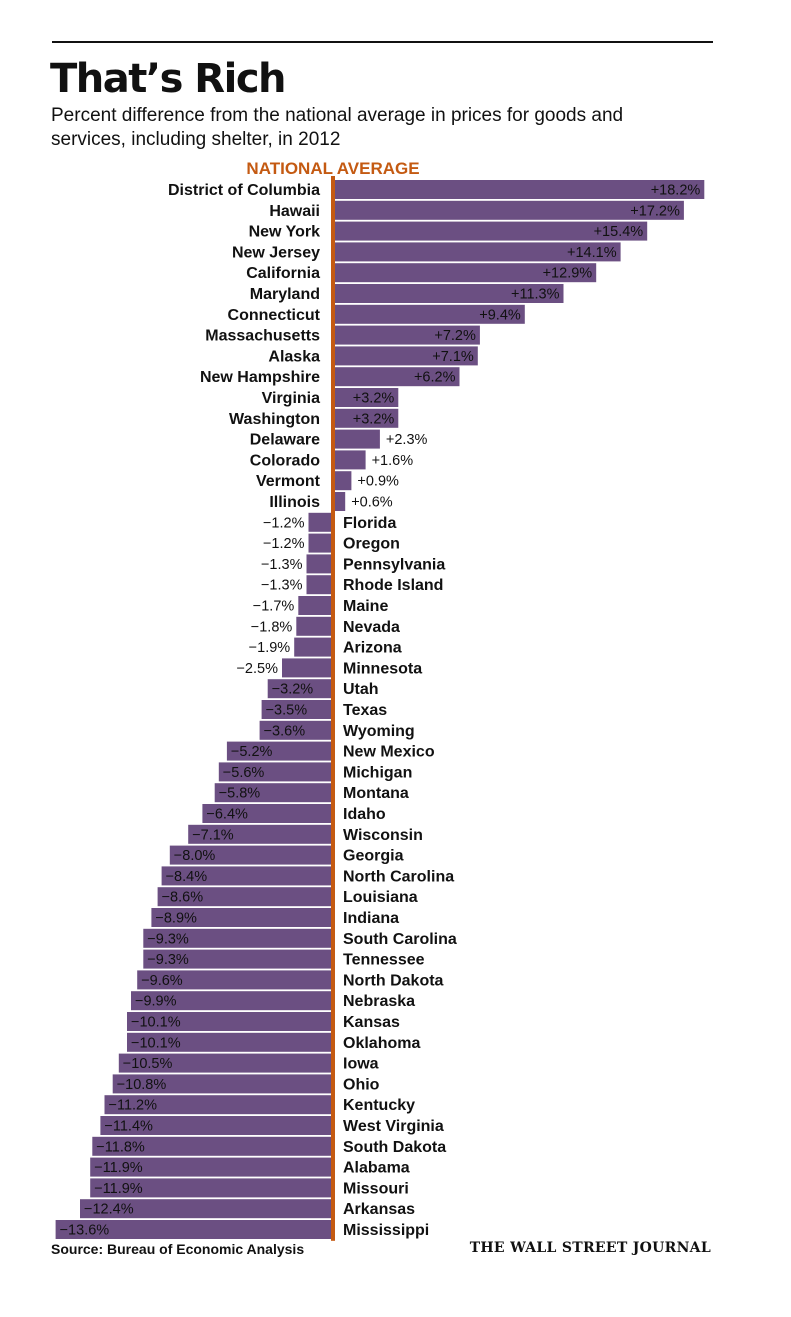 Image resolution: width=791 pixels, height=1317 pixels. I want to click on bar-mississippi, so click(194, 1229).